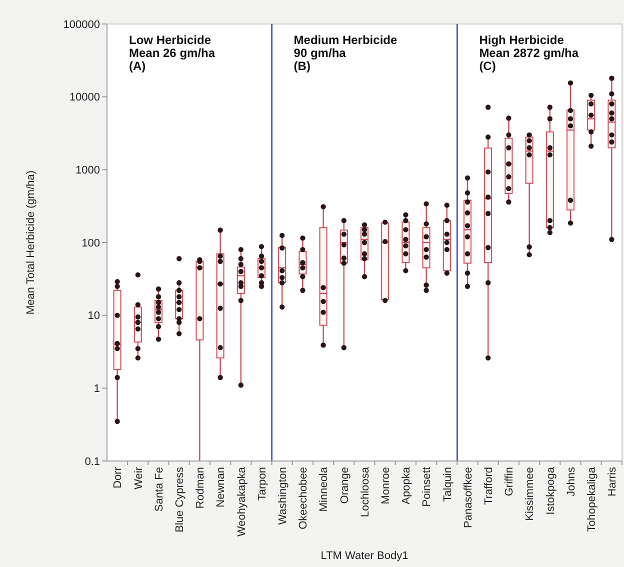  I want to click on x-tick-label: Istokpoga, so click(550, 490).